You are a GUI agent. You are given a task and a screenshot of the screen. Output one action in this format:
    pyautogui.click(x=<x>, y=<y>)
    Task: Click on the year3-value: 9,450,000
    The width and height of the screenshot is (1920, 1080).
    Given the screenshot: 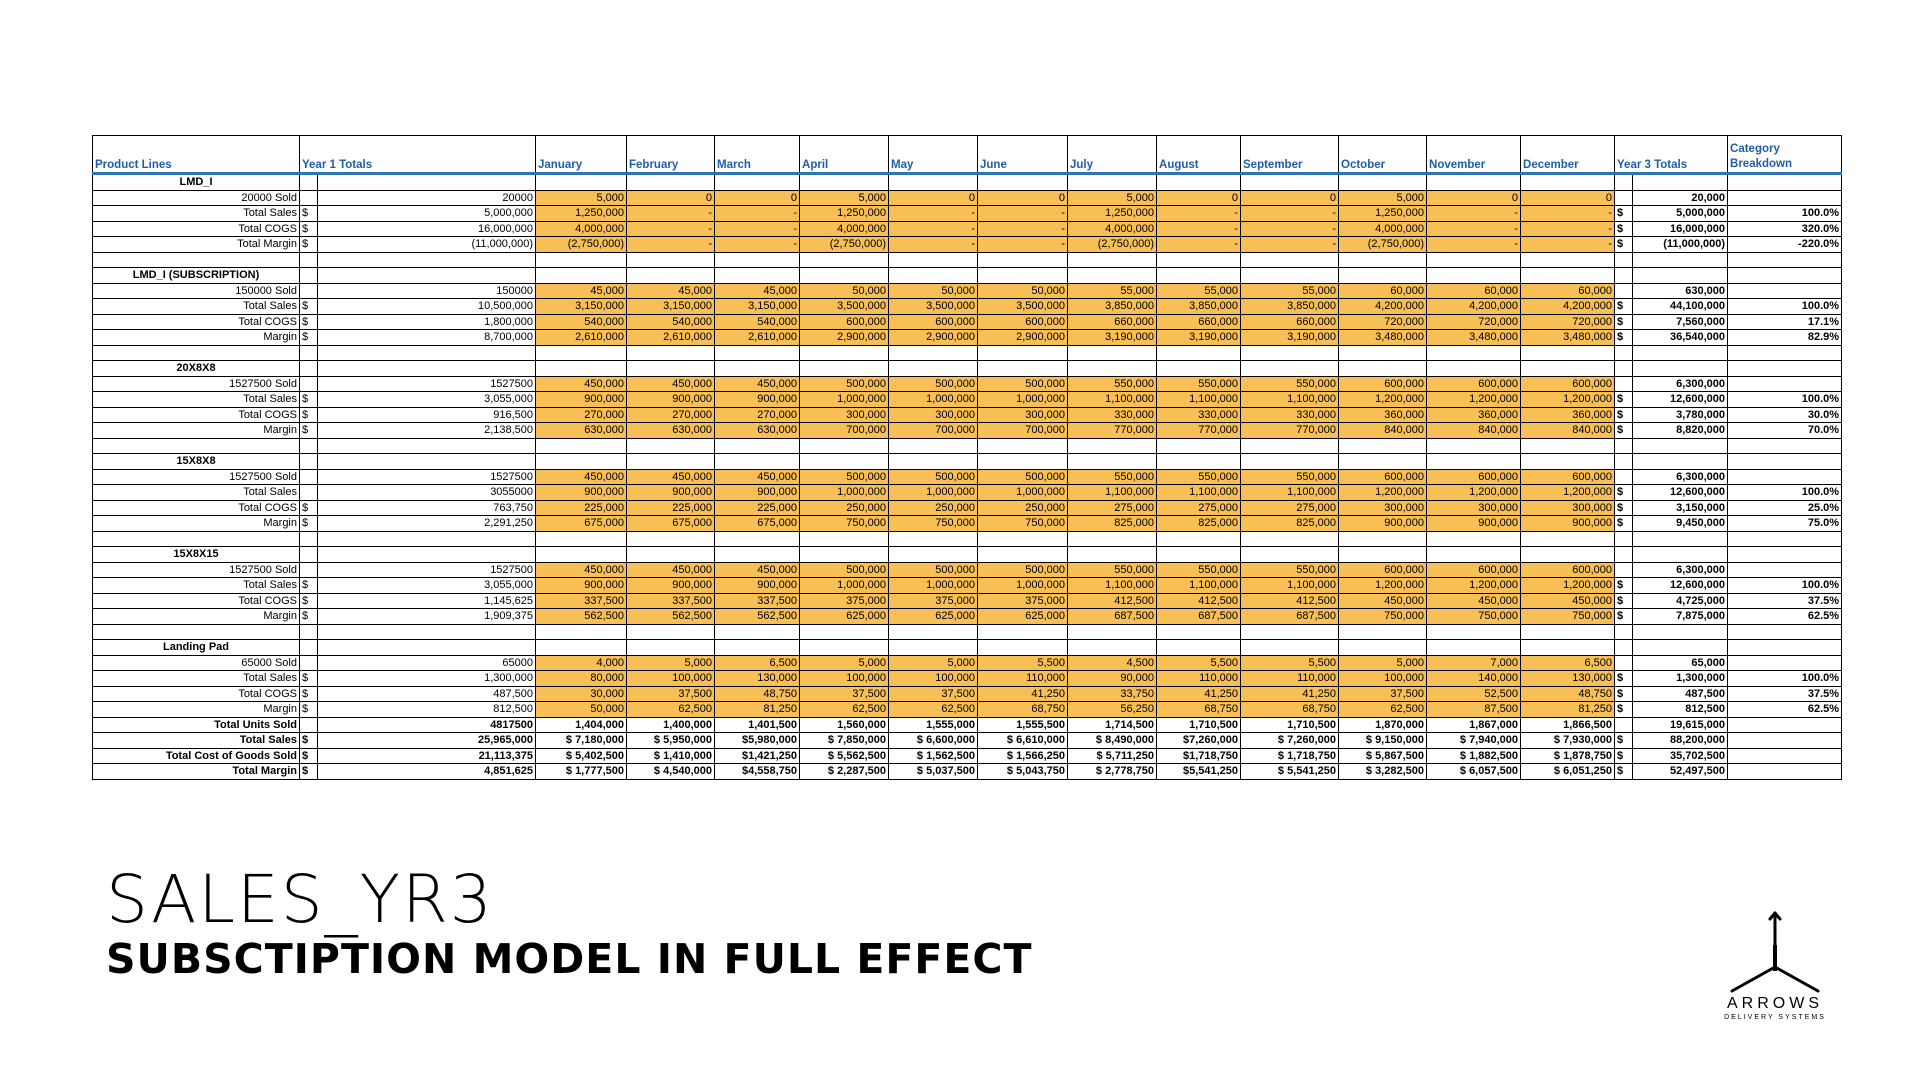 What is the action you would take?
    pyautogui.click(x=1680, y=523)
    